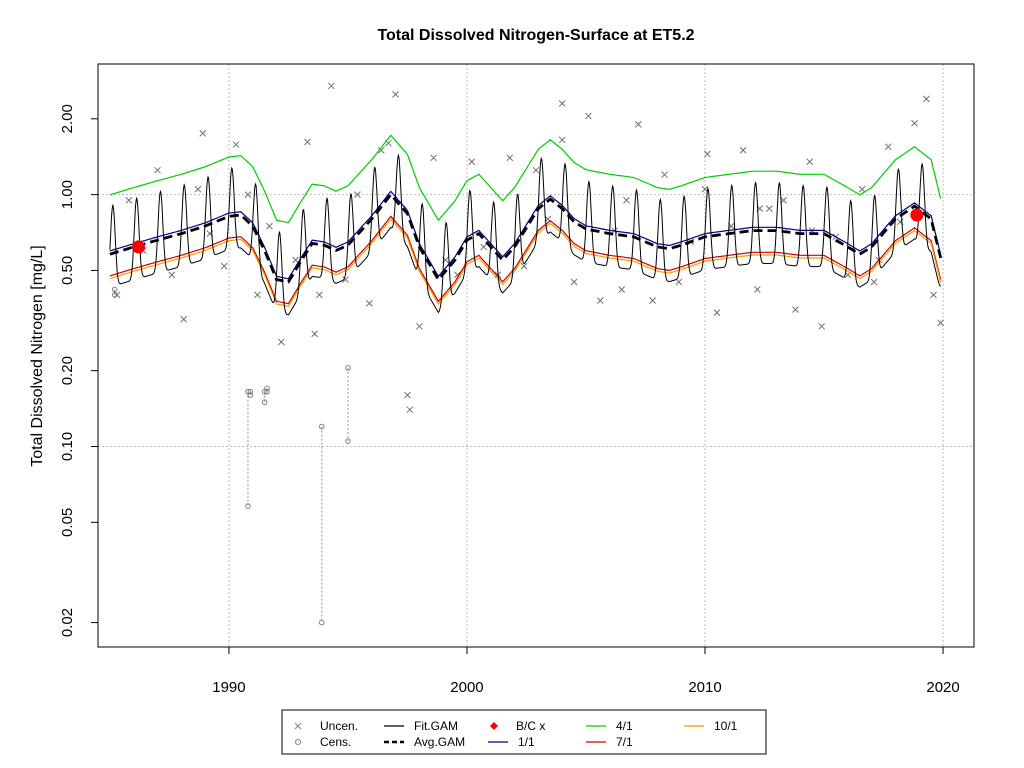 The height and width of the screenshot is (768, 1024). Describe the element at coordinates (711, 726) in the screenshot. I see `legend-item: 10/1` at that location.